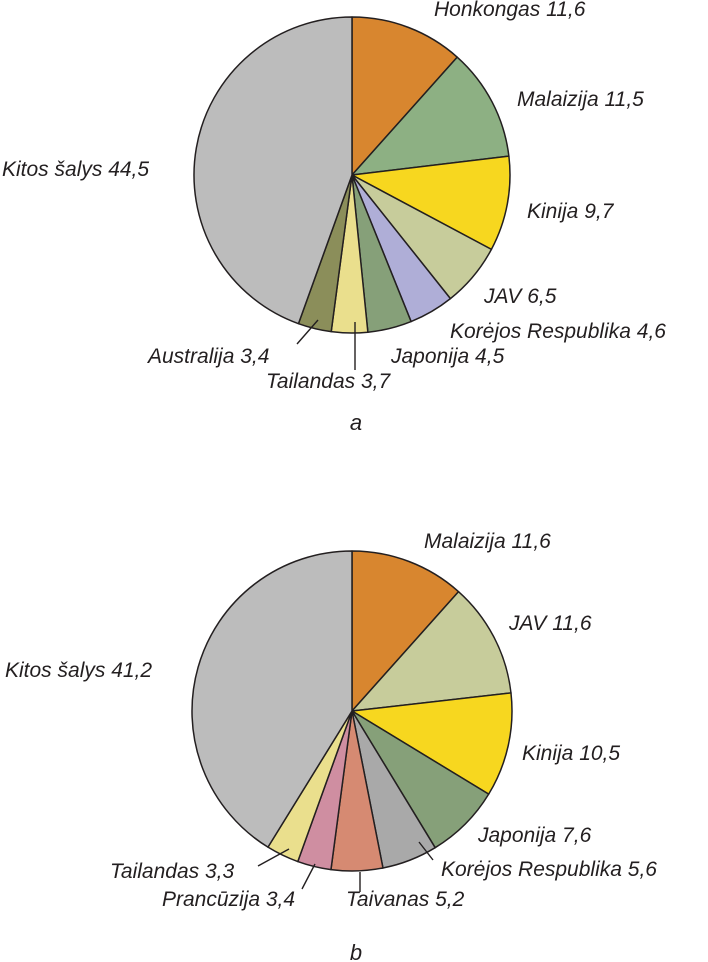 The height and width of the screenshot is (962, 708). I want to click on slice-label-japonija: Japonija 4,5, so click(447, 356).